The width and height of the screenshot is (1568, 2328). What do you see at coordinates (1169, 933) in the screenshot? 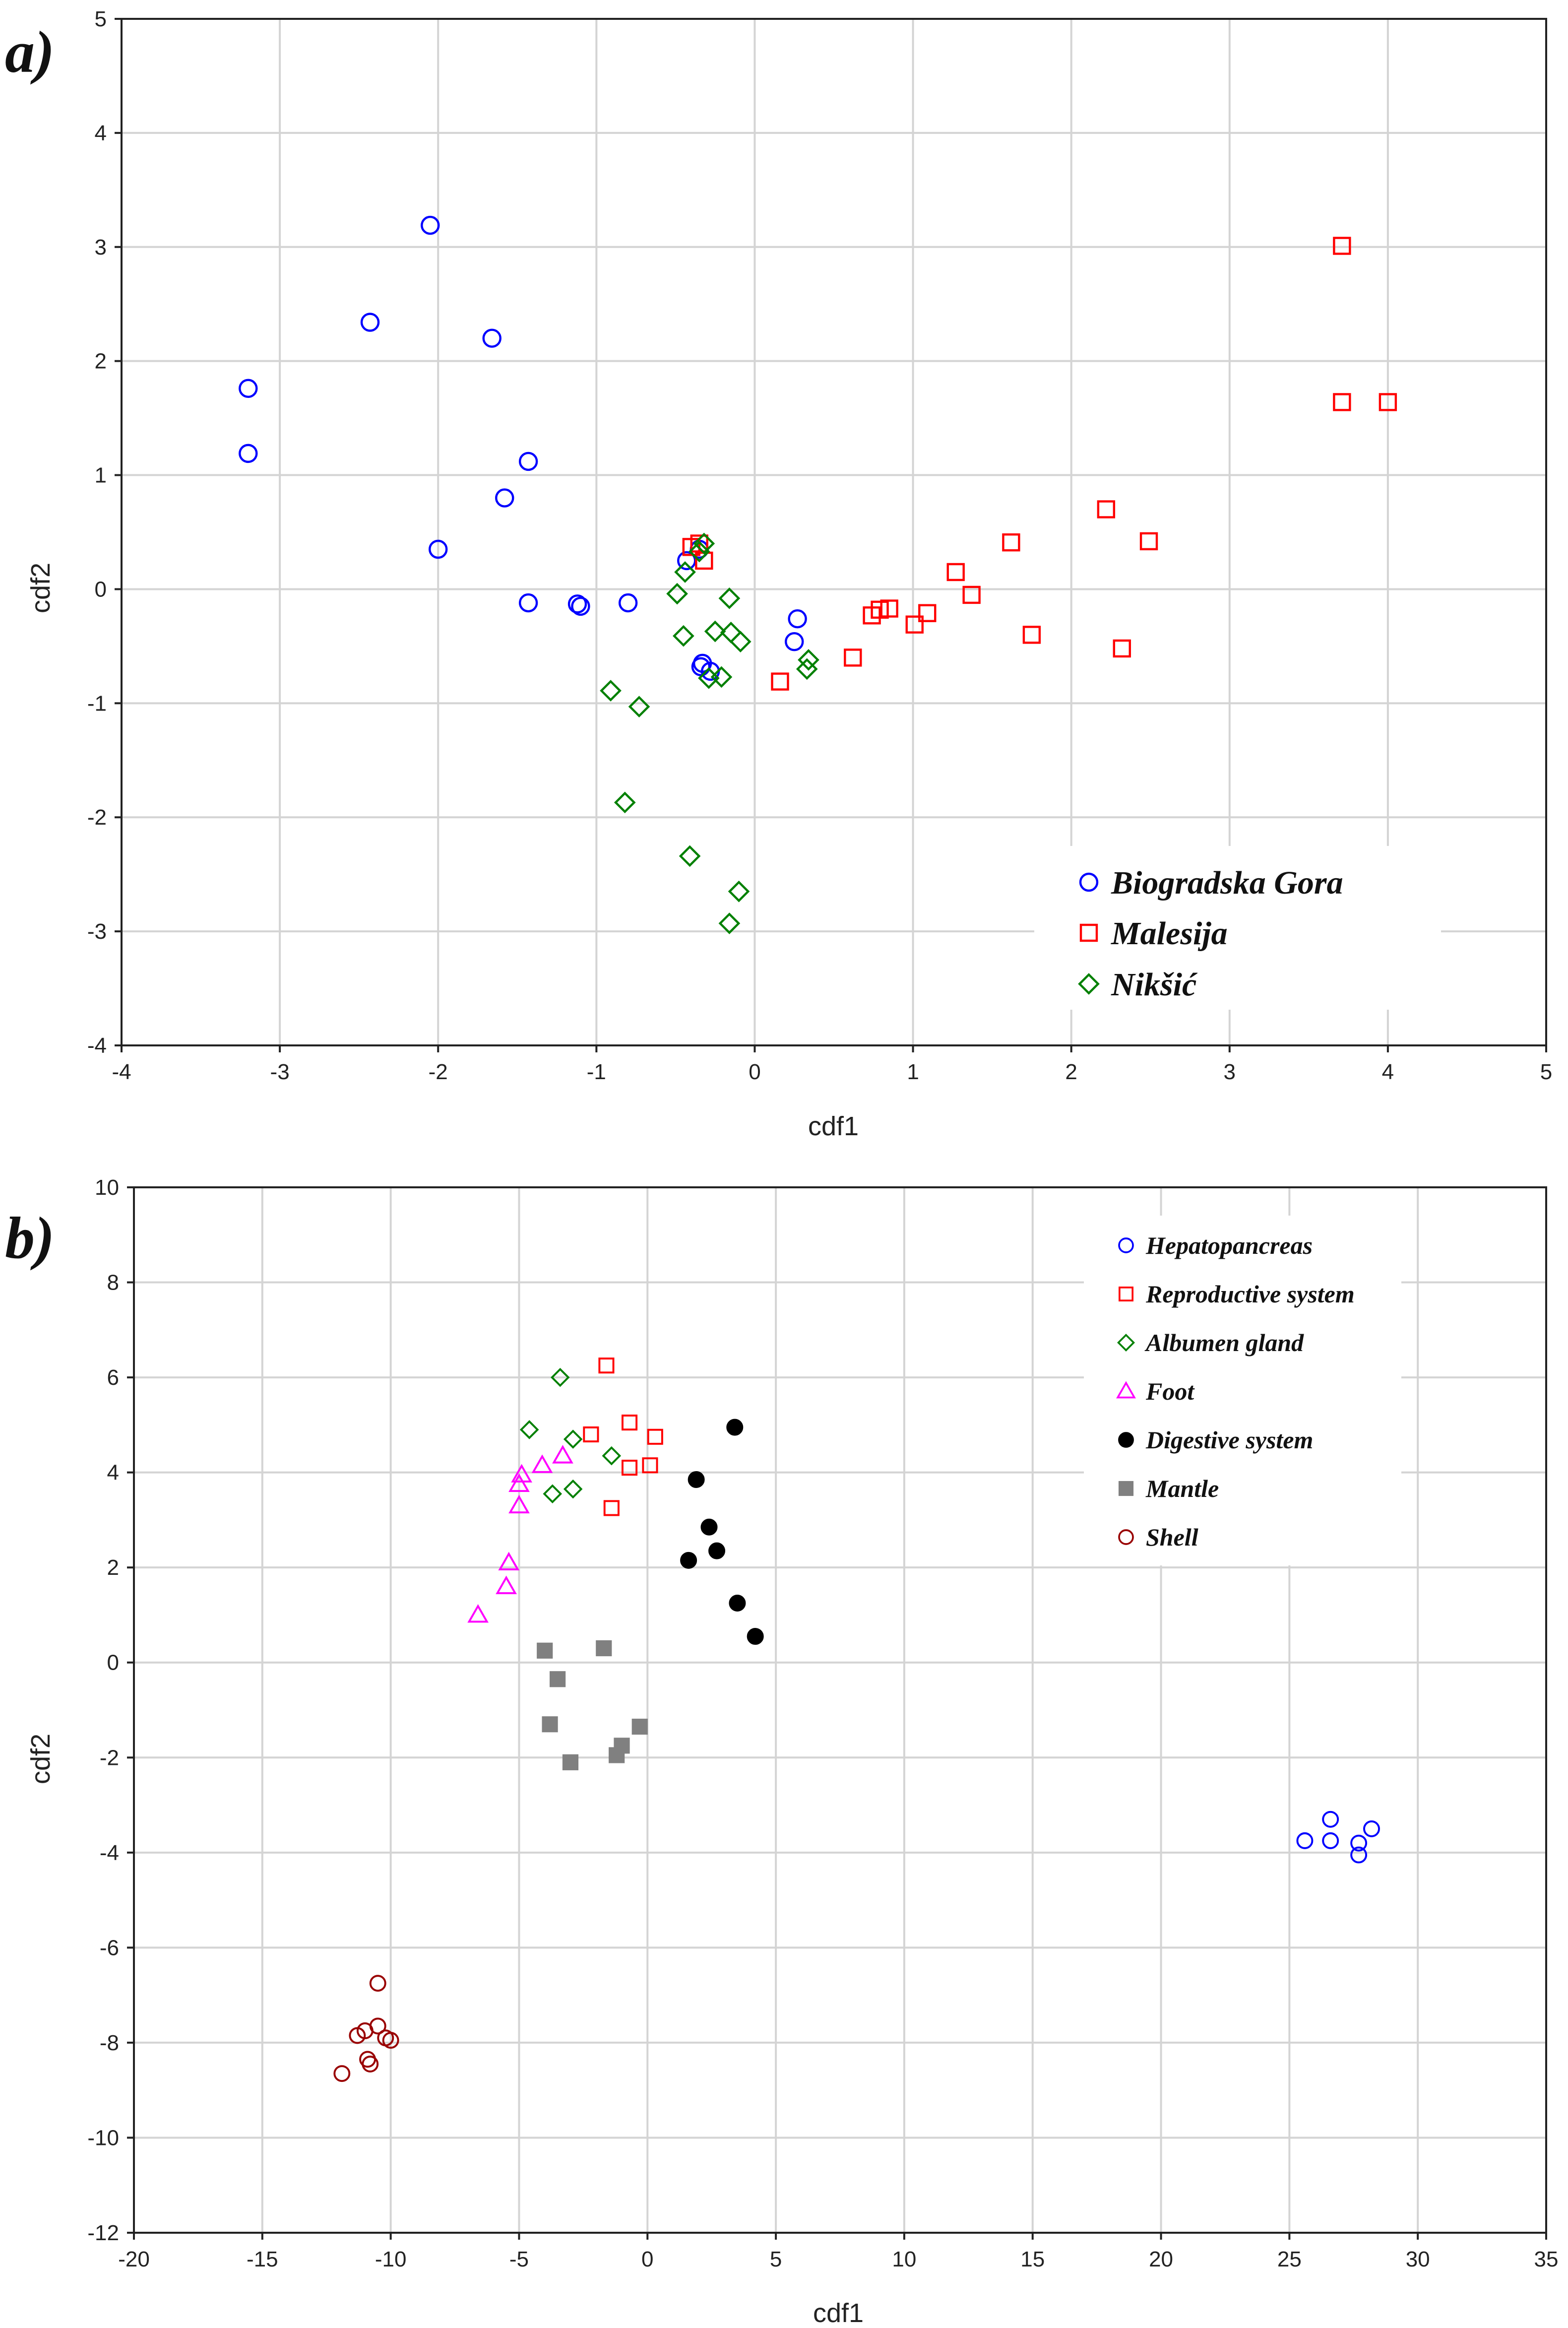
I see `legend-label-malesija: Malesija` at bounding box center [1169, 933].